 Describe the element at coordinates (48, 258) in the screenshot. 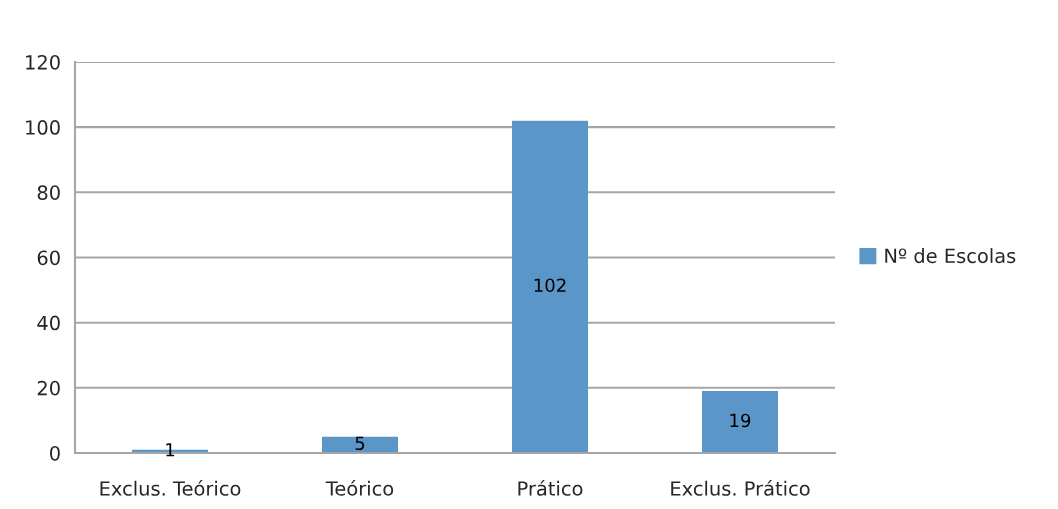

I see `y-tick-label: 60` at that location.